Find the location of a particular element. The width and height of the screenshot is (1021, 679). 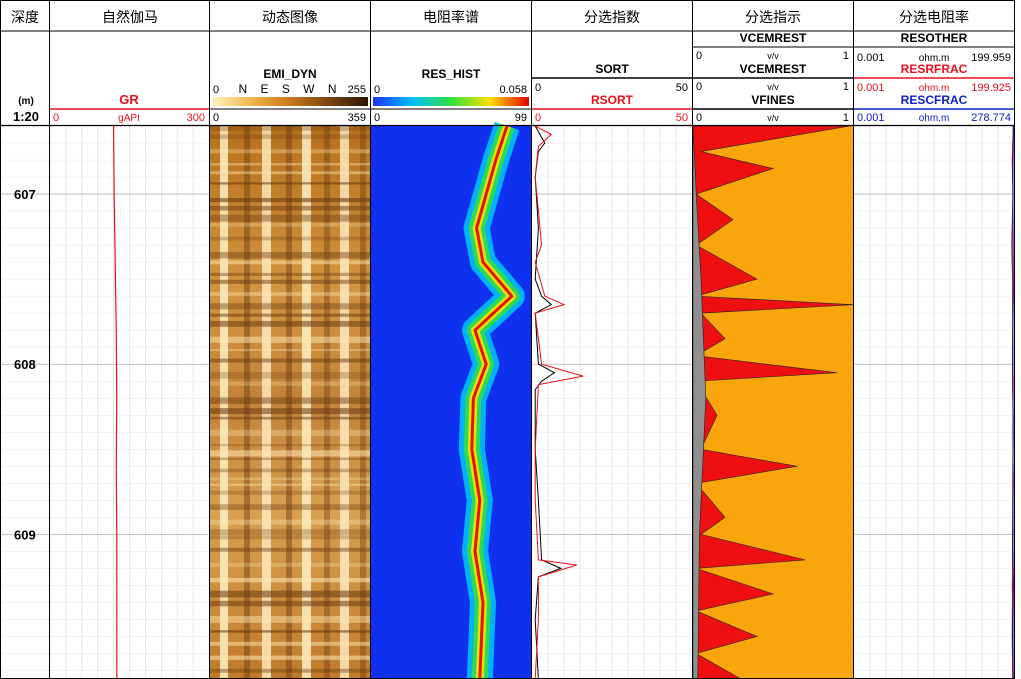

ind-max-2: 1 is located at coordinates (846, 87).